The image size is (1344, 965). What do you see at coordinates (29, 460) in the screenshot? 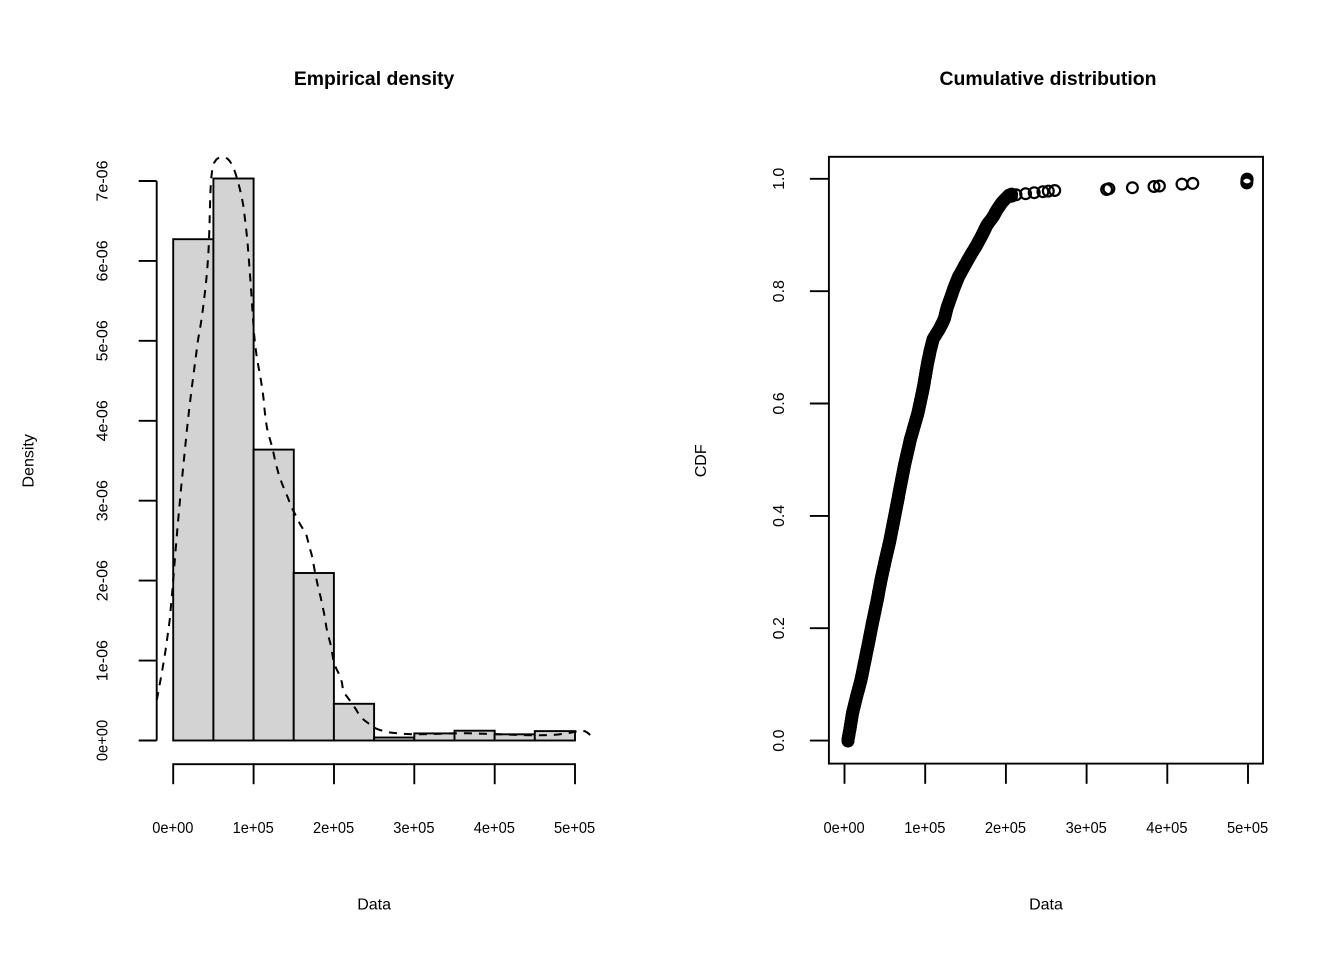
I see `svg-text: Density` at bounding box center [29, 460].